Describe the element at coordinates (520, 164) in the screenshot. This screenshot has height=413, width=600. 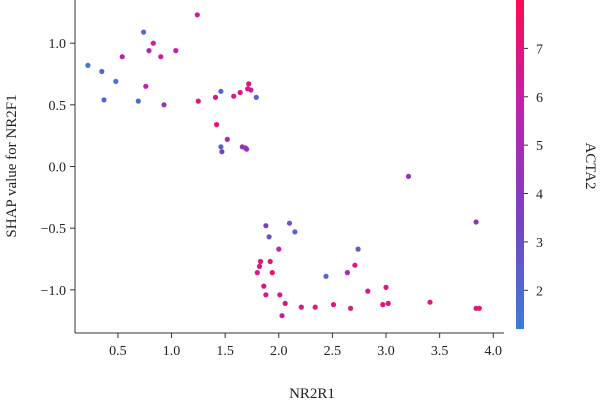
I see `colorbar-gradient` at that location.